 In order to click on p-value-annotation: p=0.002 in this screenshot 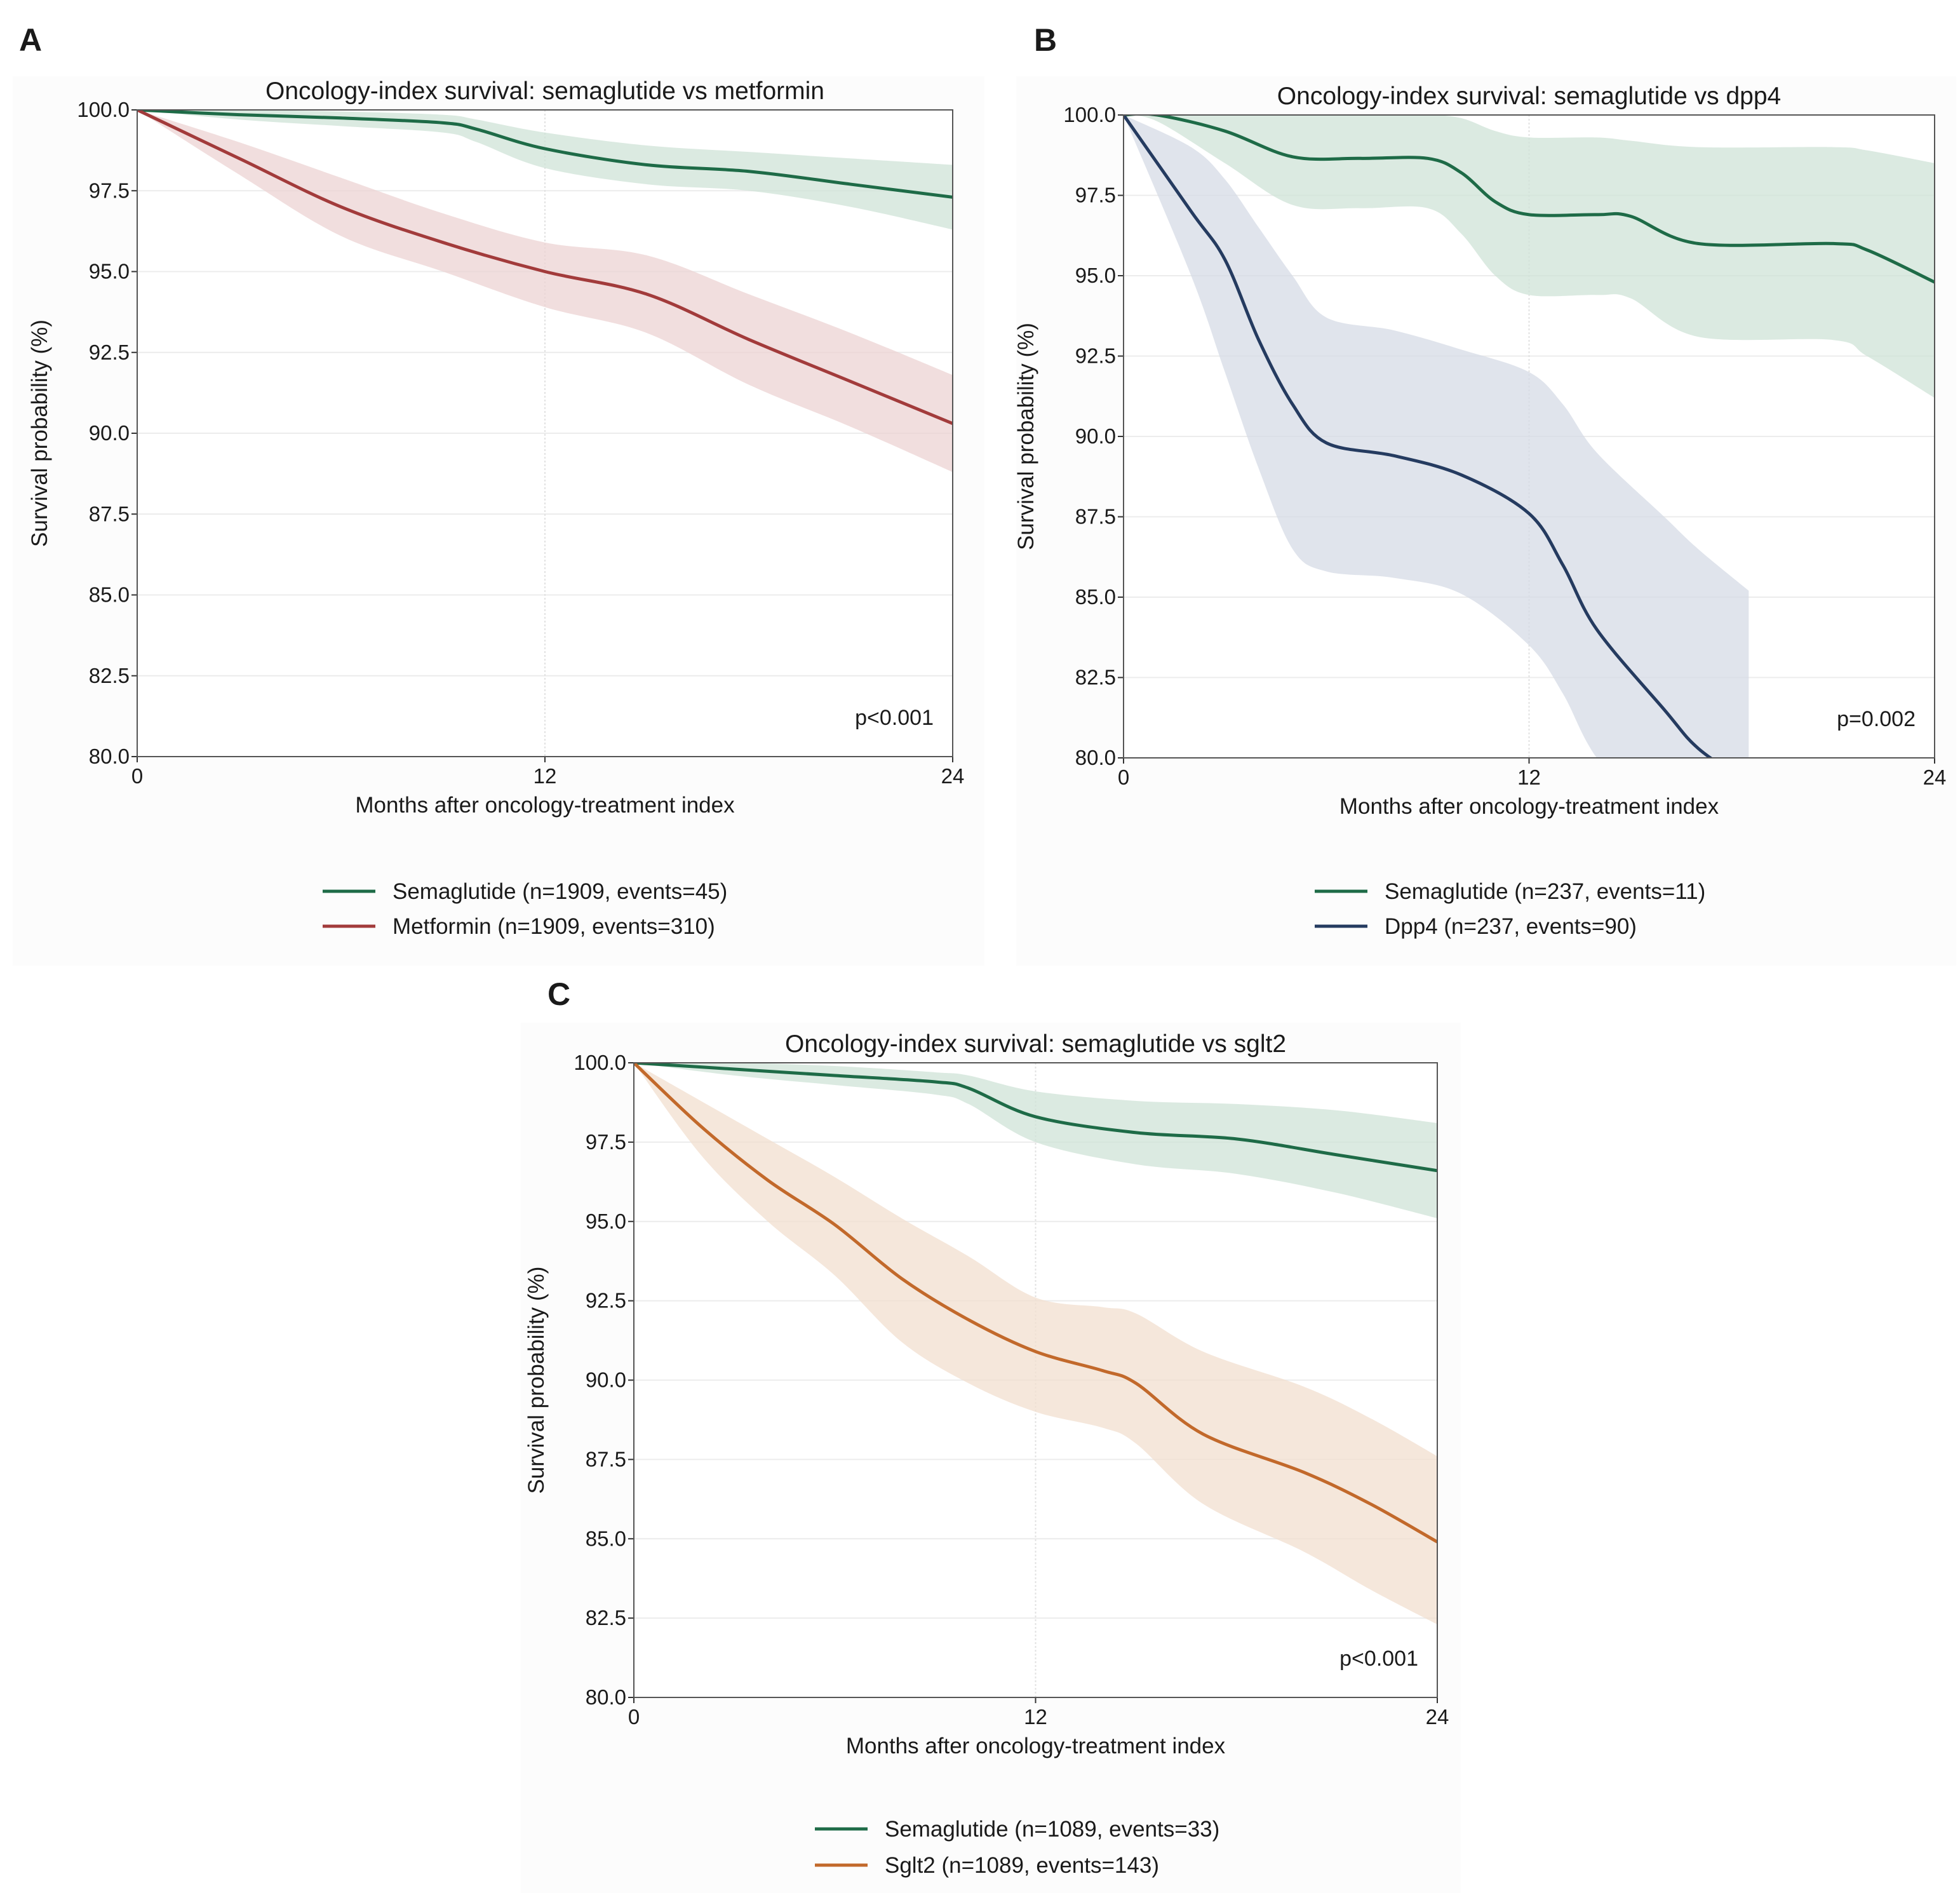, I will do `click(1876, 719)`.